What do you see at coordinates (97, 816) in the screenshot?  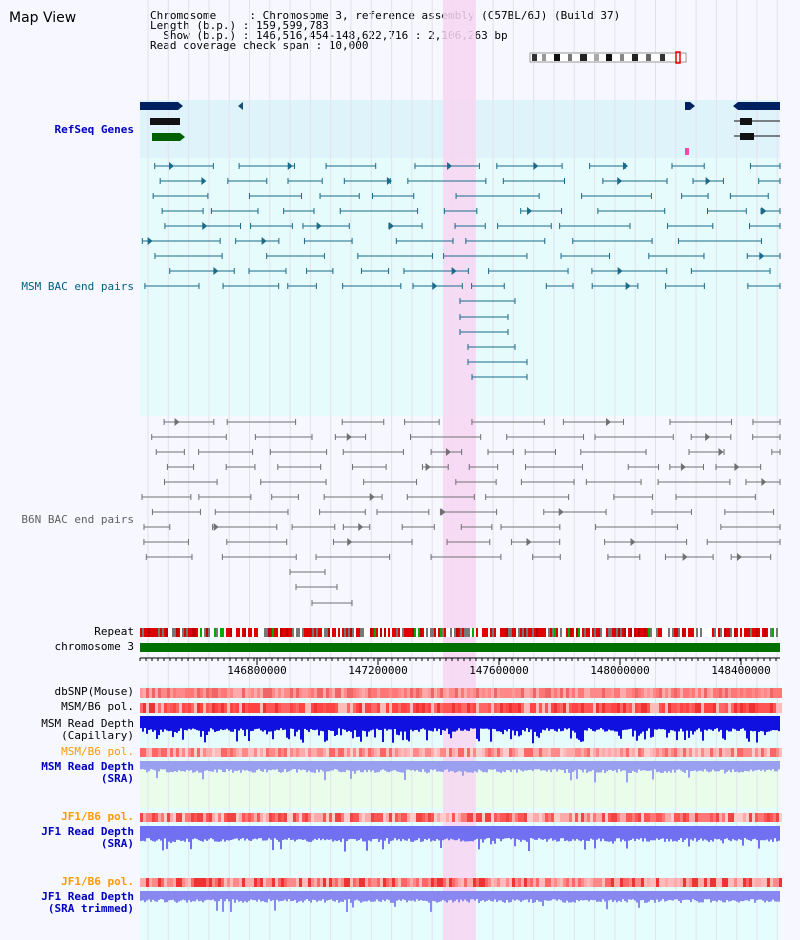 I see `track-label-jf1-b6-pol: JF1/B6 pol.` at bounding box center [97, 816].